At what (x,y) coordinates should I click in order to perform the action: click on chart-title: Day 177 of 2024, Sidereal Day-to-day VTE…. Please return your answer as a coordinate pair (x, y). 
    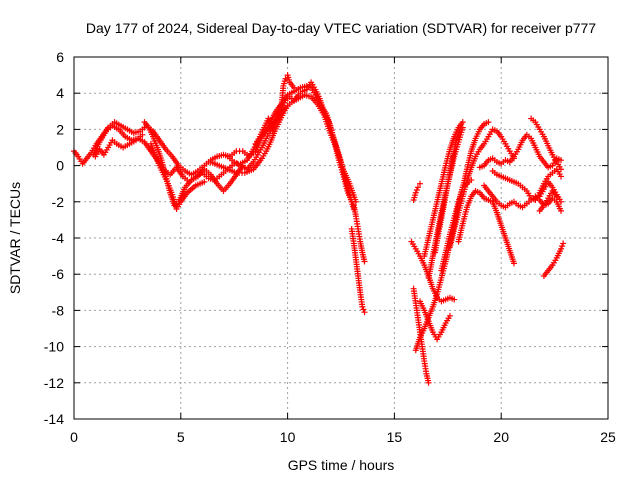
    Looking at the image, I should click on (341, 28).